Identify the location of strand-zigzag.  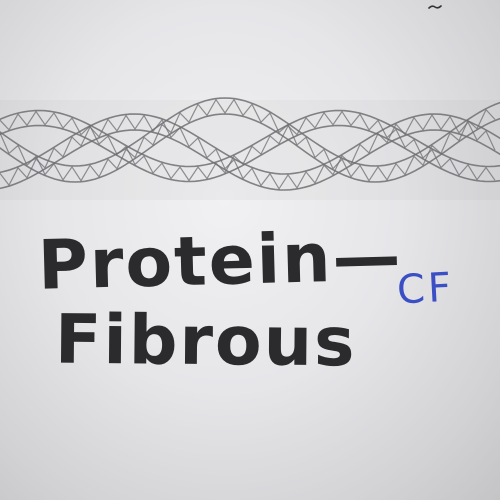
(248, 146).